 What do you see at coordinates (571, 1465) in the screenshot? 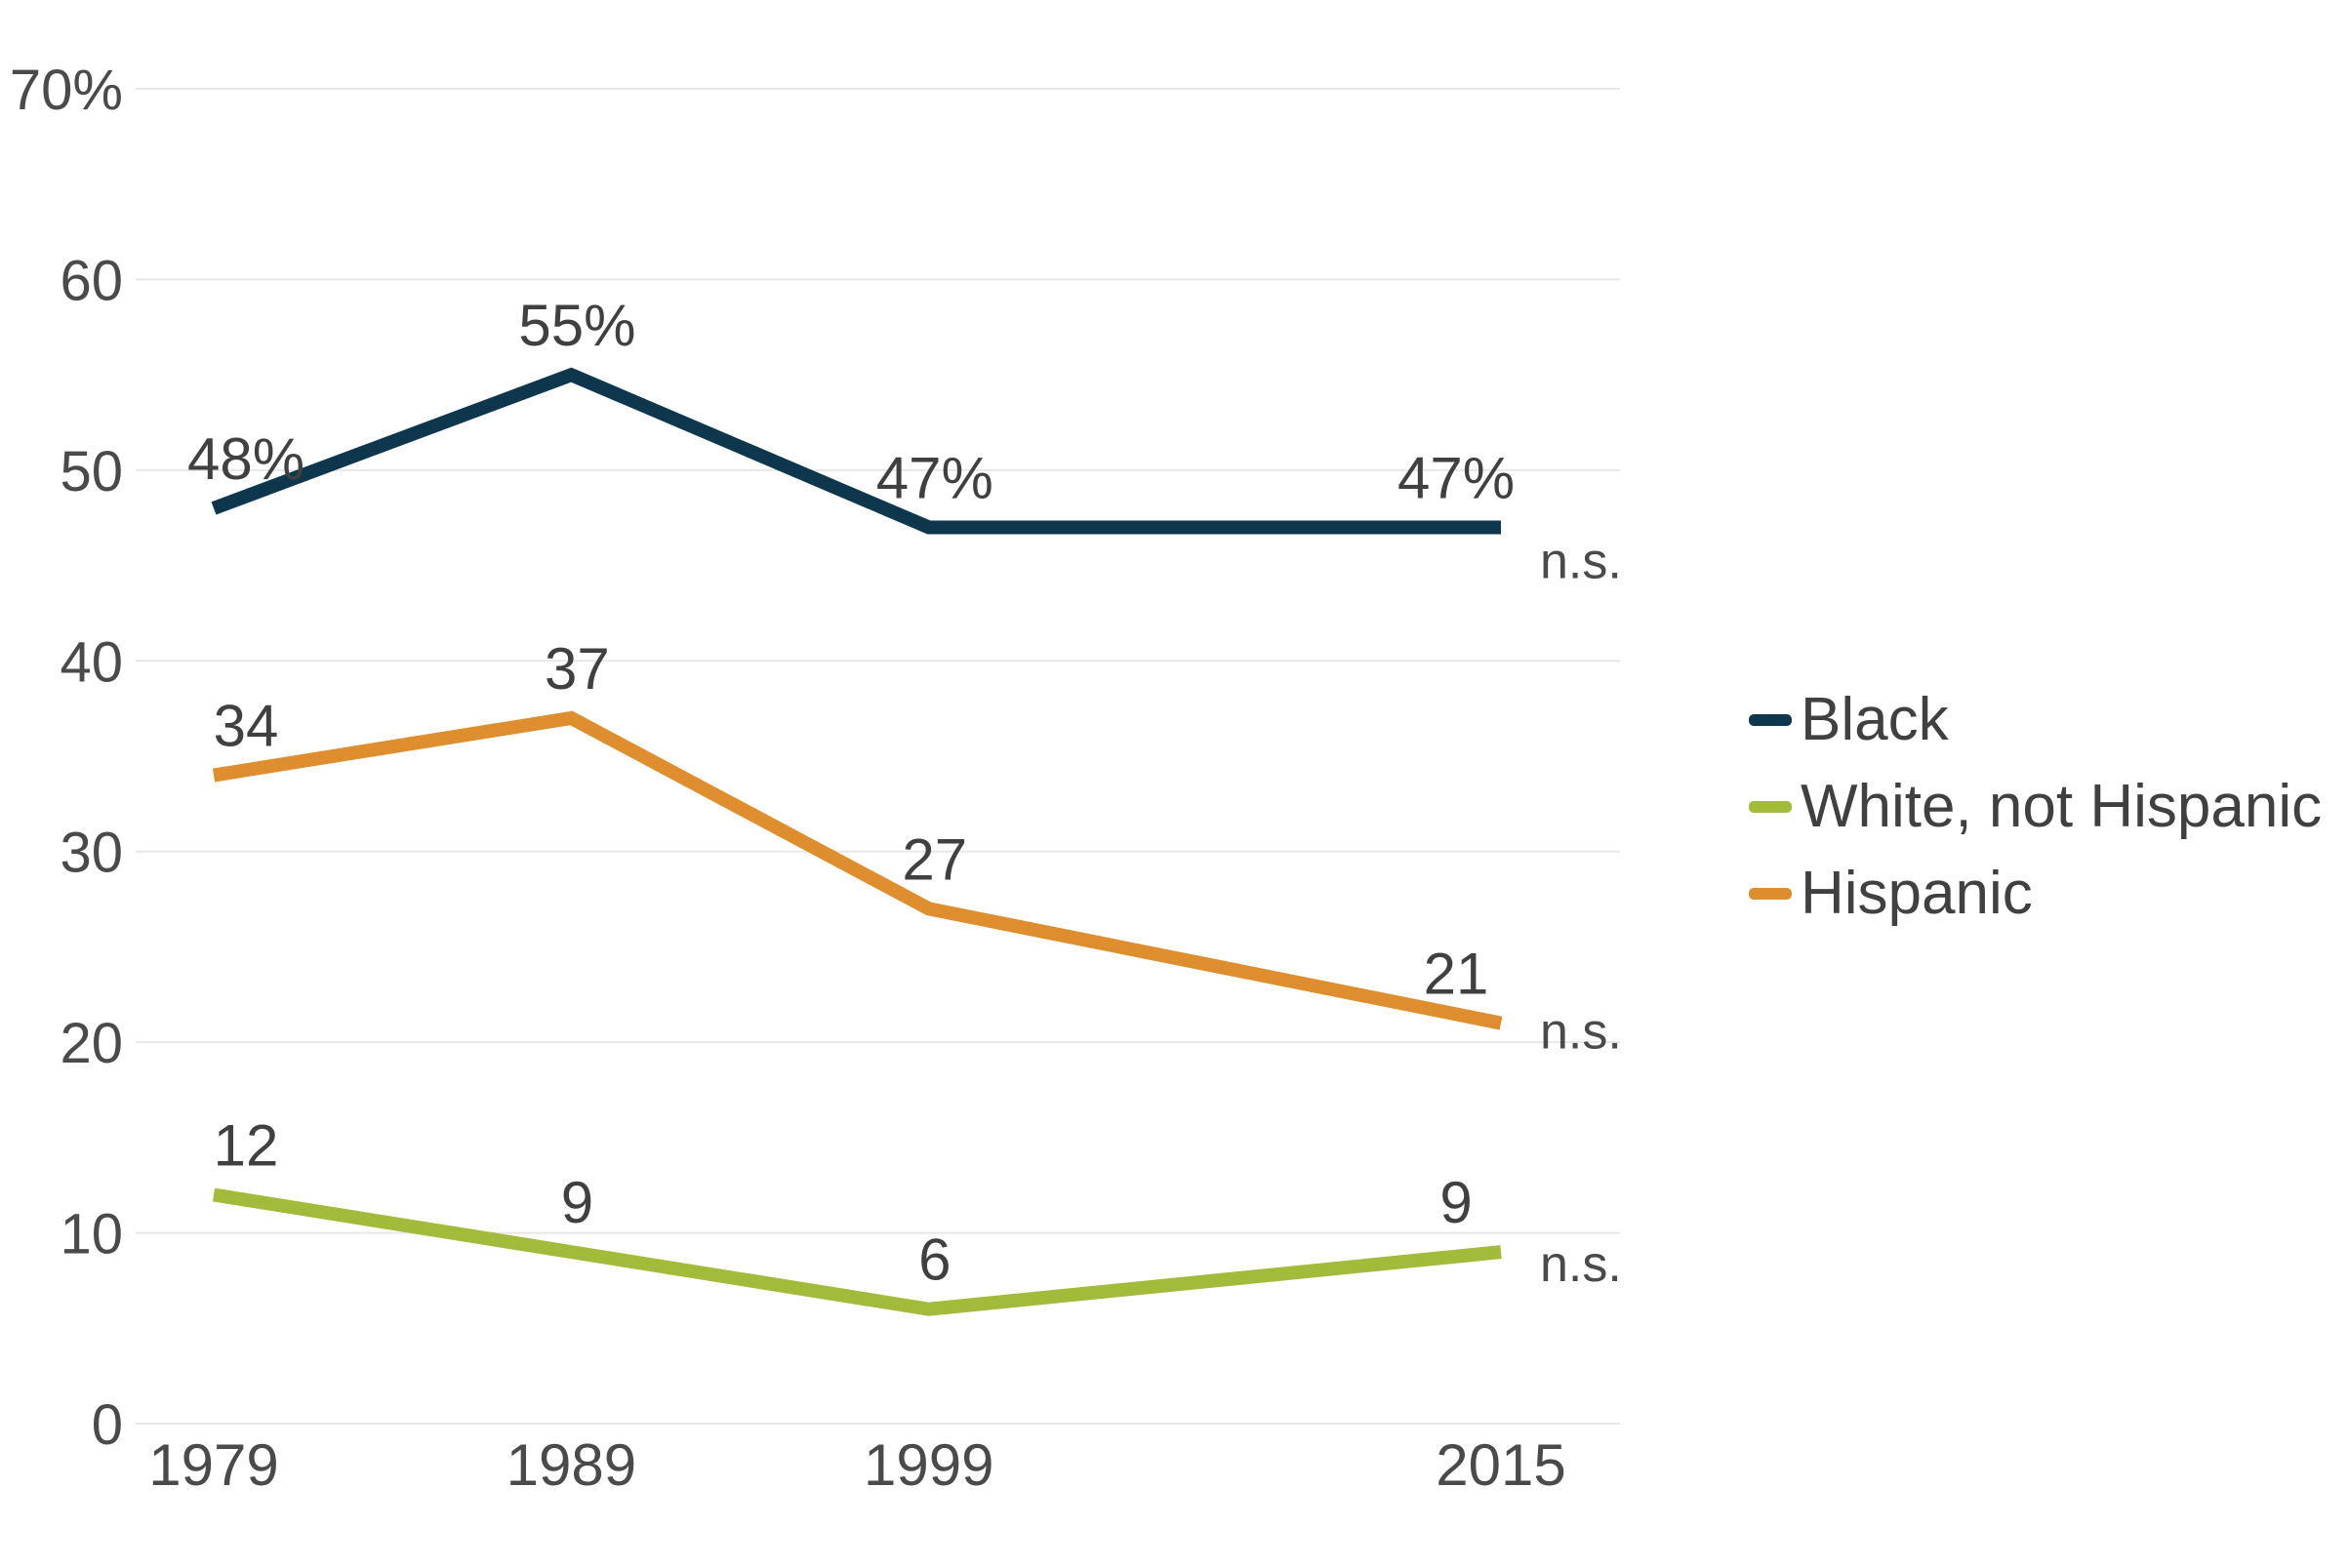
I see `x-tick-label: 1989` at bounding box center [571, 1465].